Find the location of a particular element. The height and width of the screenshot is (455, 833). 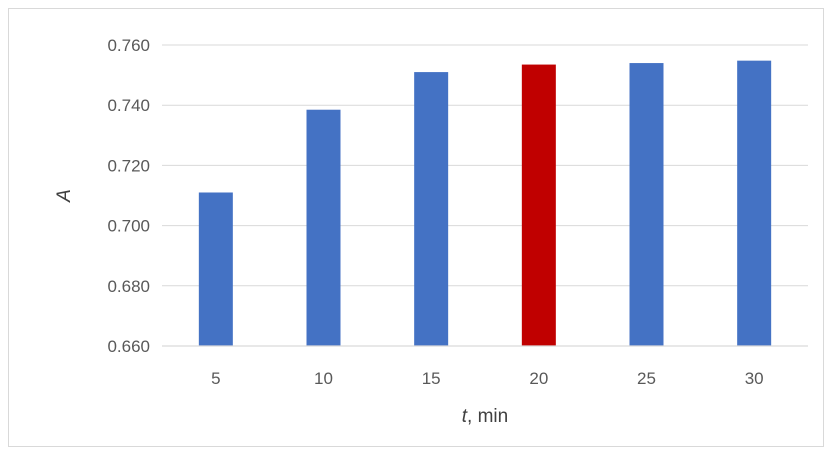

y-tick-label: 0.680 is located at coordinates (128, 286).